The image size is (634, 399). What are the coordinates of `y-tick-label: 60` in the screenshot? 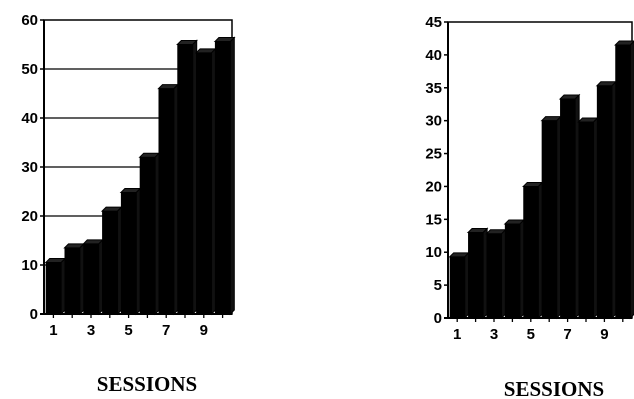 It's located at (29, 20).